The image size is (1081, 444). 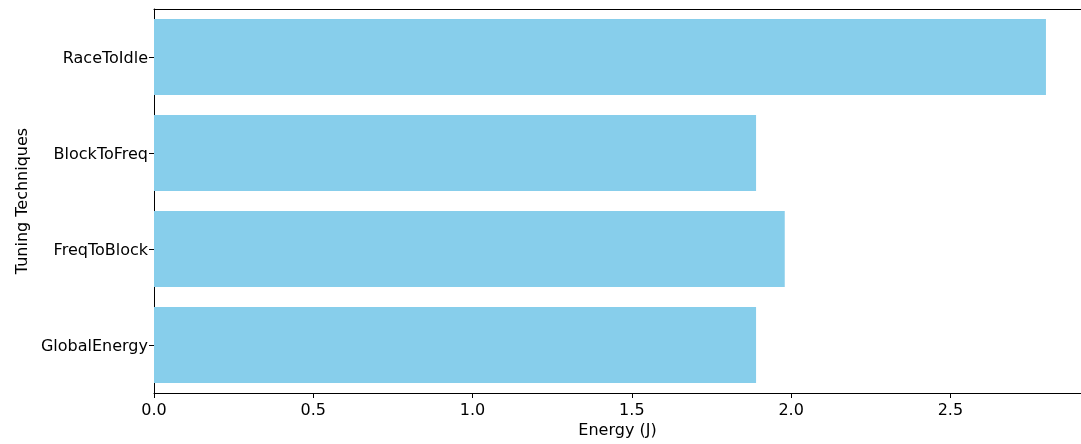 I want to click on x-tick-label: 2.0, so click(x=791, y=409).